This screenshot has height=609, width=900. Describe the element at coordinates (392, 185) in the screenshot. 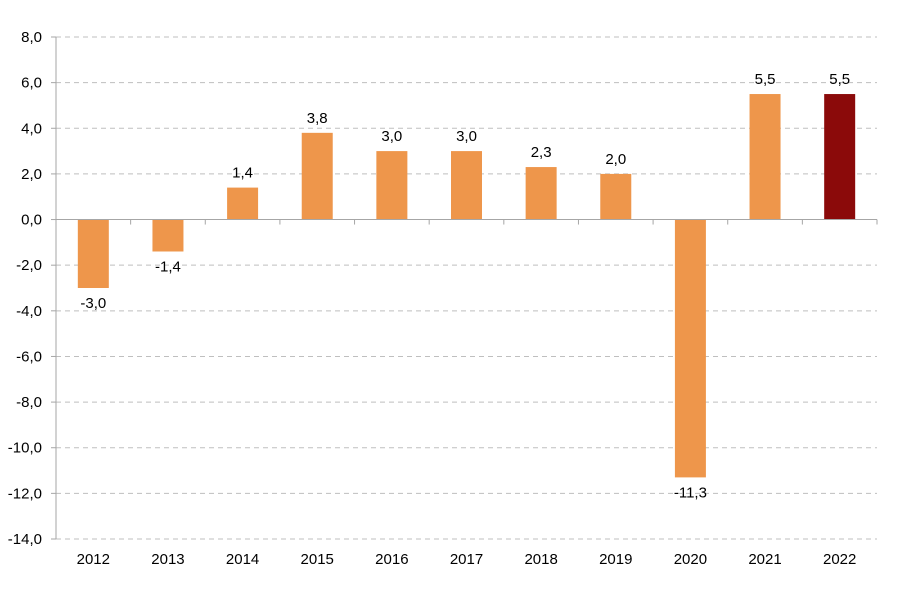

I see `bar-2016` at that location.